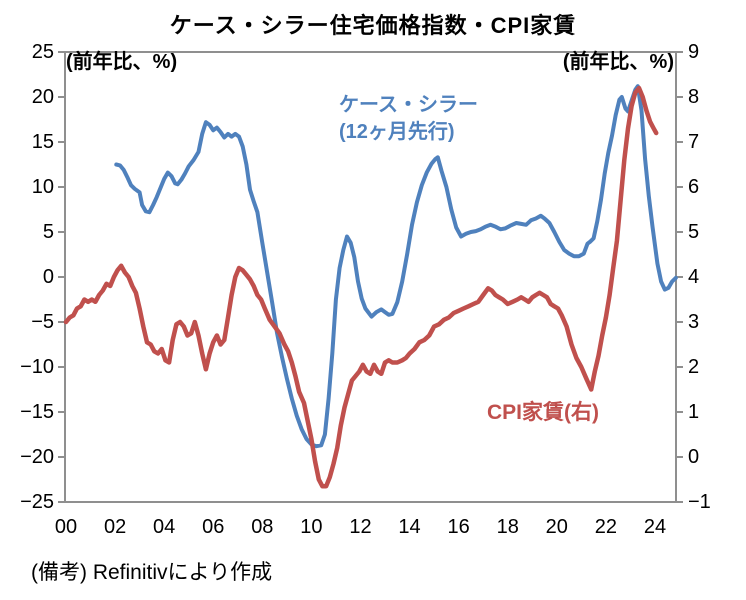  Describe the element at coordinates (693, 277) in the screenshot. I see `right-axis-tick-label: 4` at that location.